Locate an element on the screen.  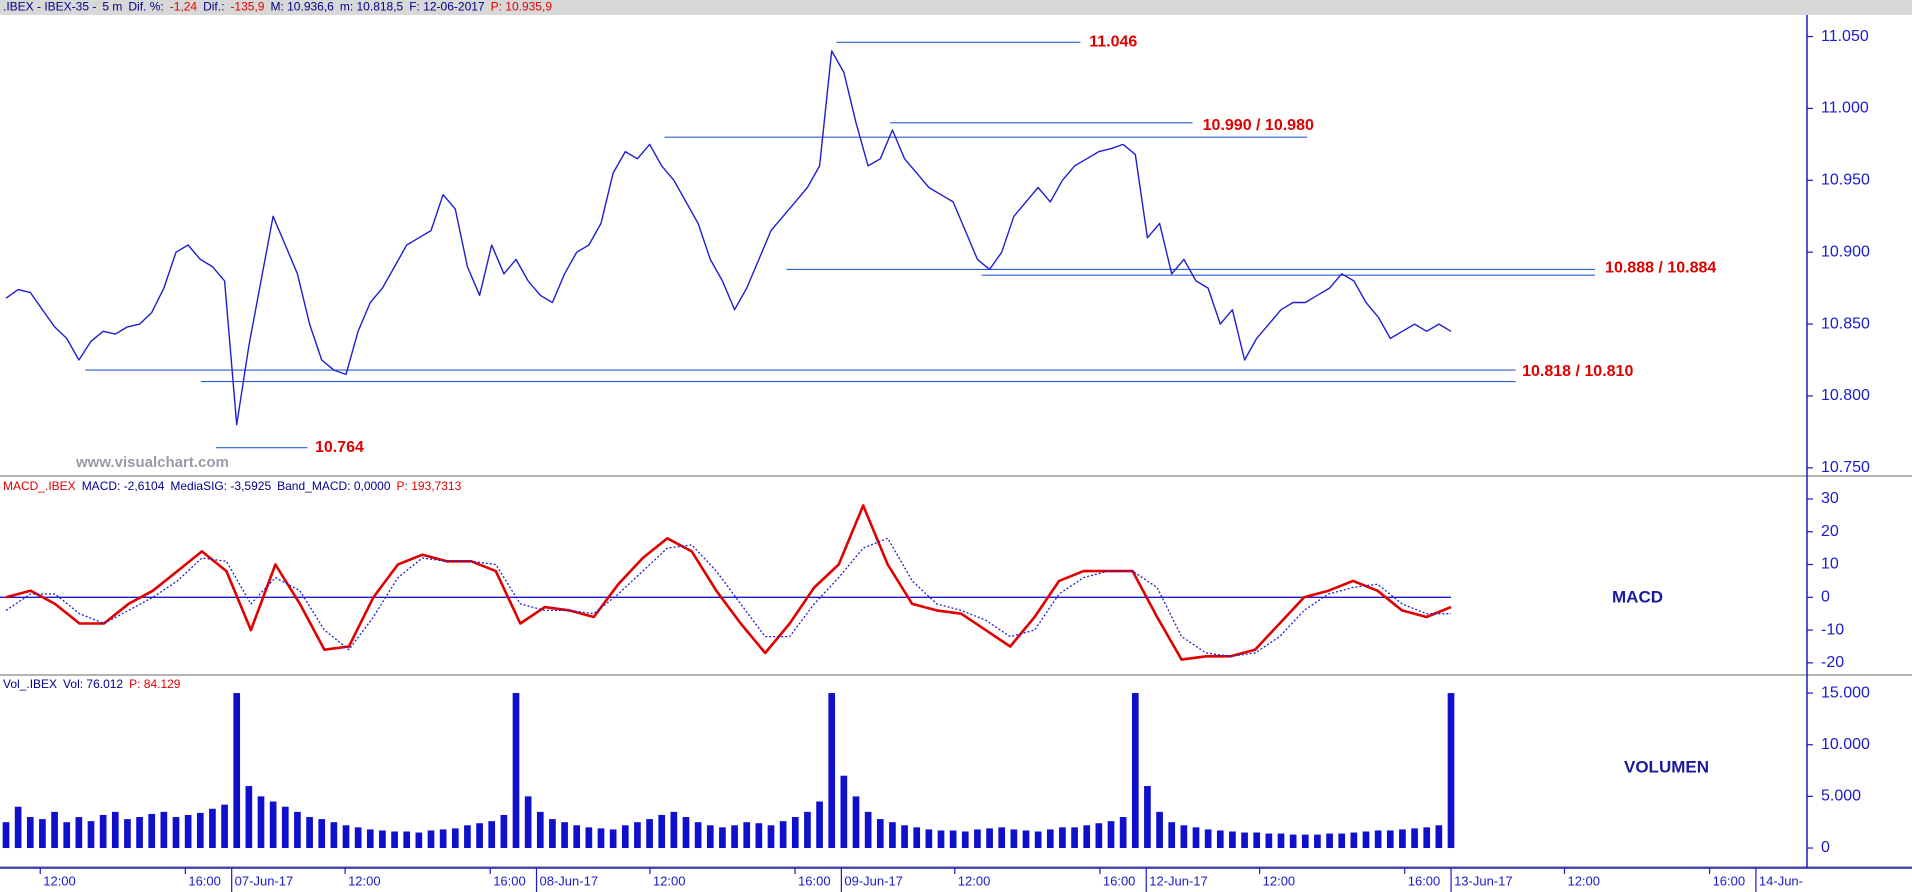
header-item: P: 84.129 is located at coordinates (155, 684).